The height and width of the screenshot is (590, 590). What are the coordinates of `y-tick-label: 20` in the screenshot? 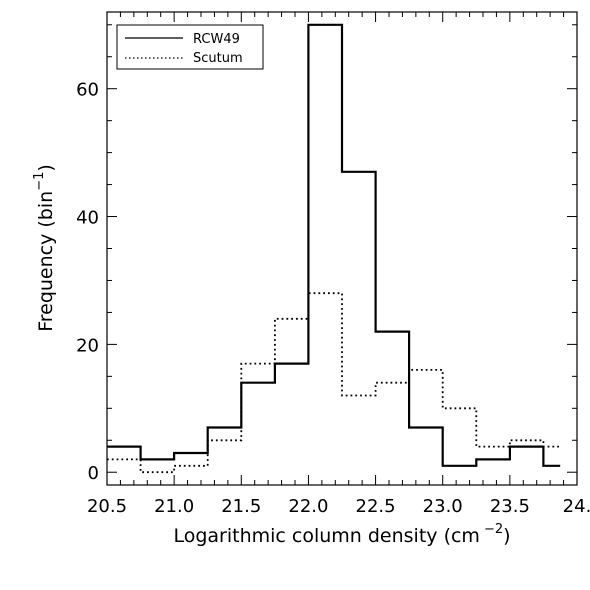 It's located at (87, 345).